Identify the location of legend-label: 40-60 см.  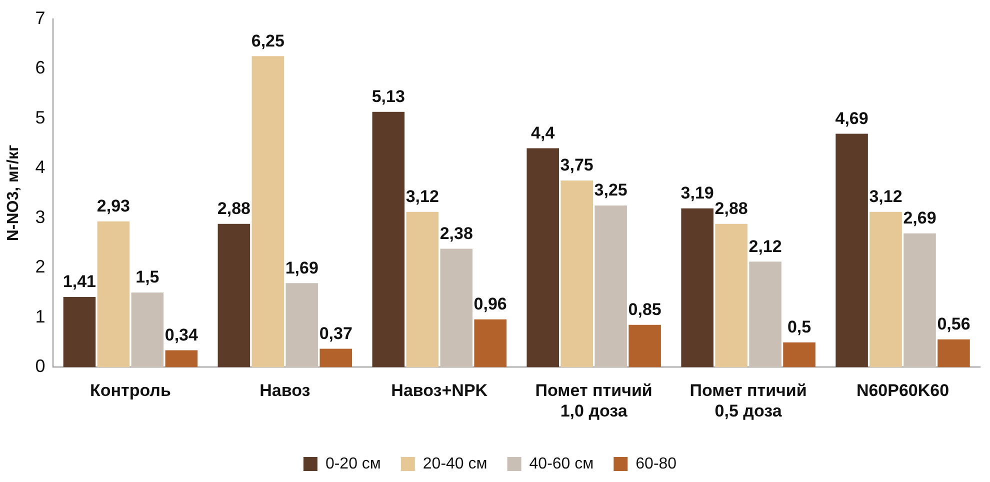
(561, 463).